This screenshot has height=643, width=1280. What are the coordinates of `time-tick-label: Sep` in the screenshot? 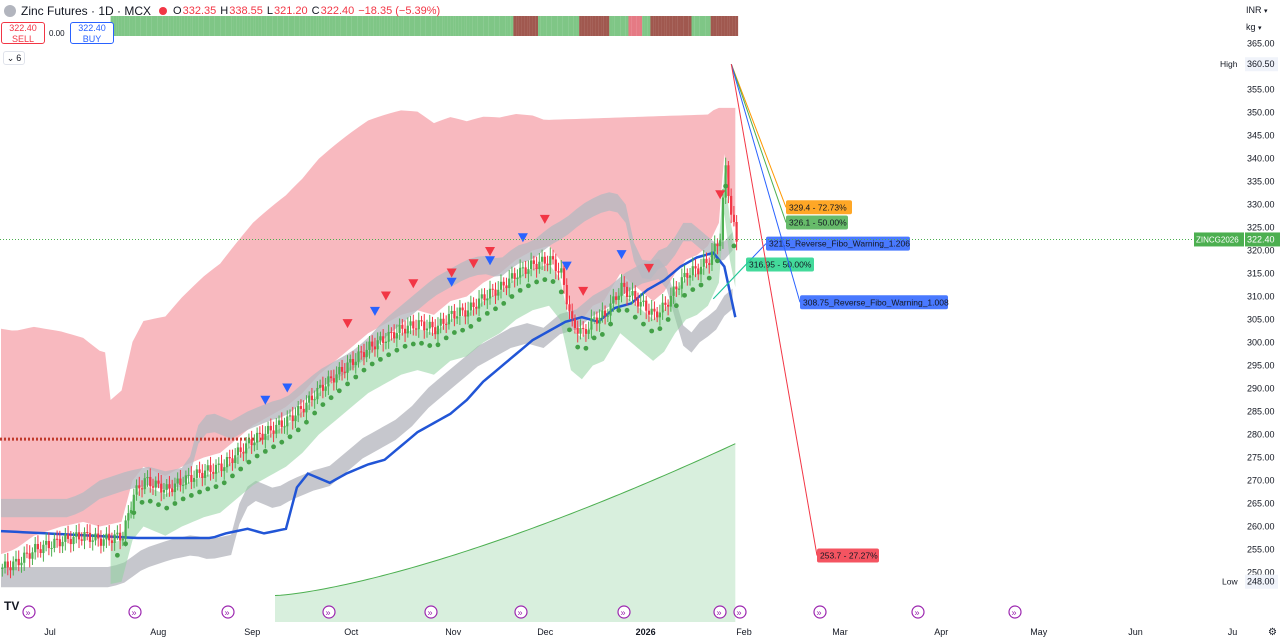 It's located at (252, 632).